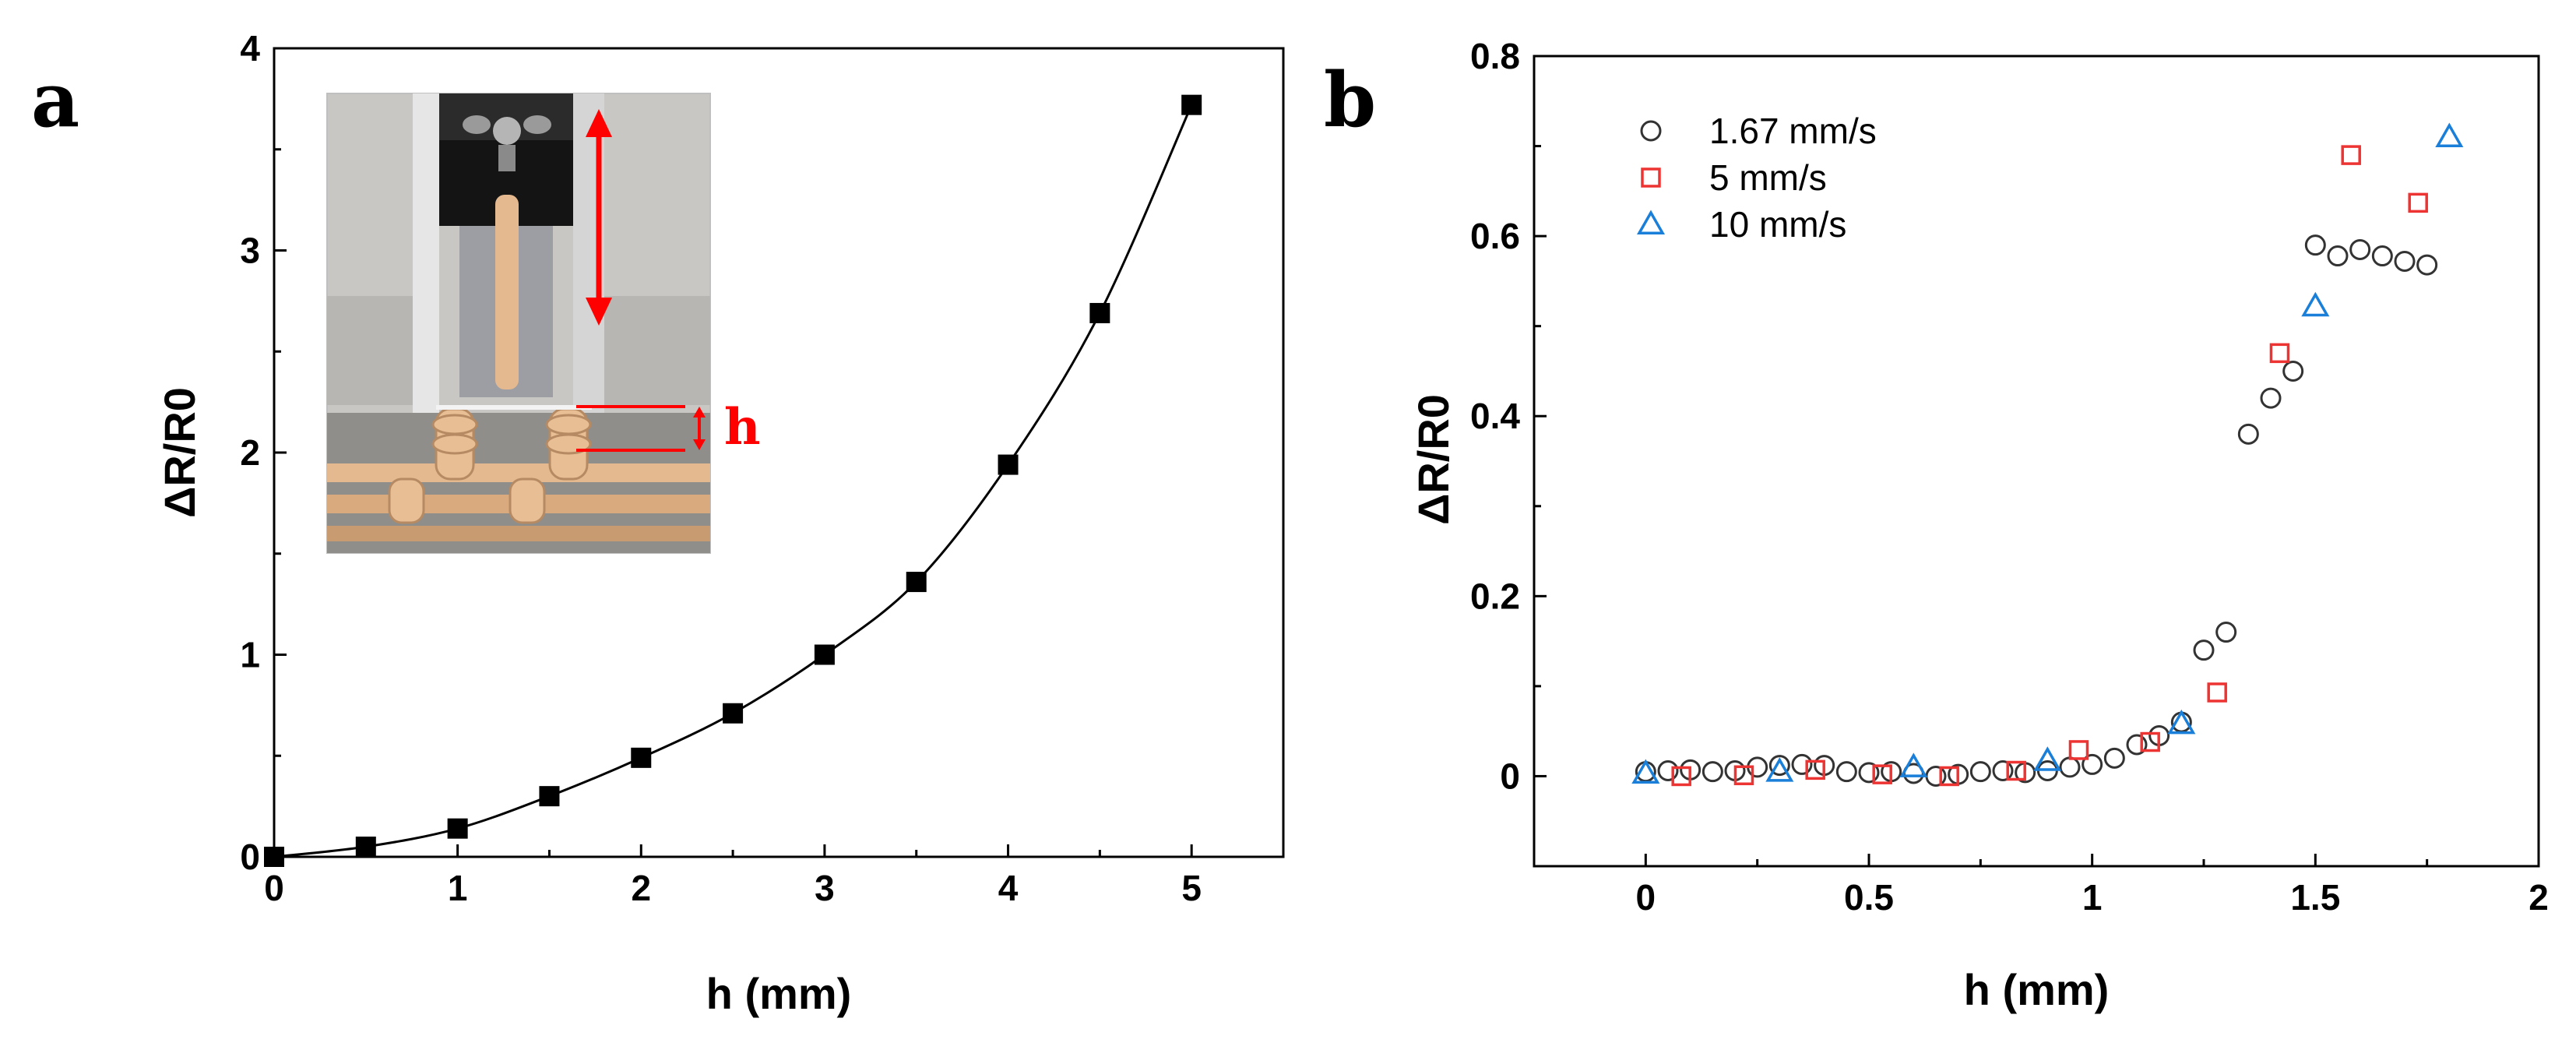 Image resolution: width=2576 pixels, height=1043 pixels. Describe the element at coordinates (55, 100) in the screenshot. I see `panel-letter-a: a` at that location.